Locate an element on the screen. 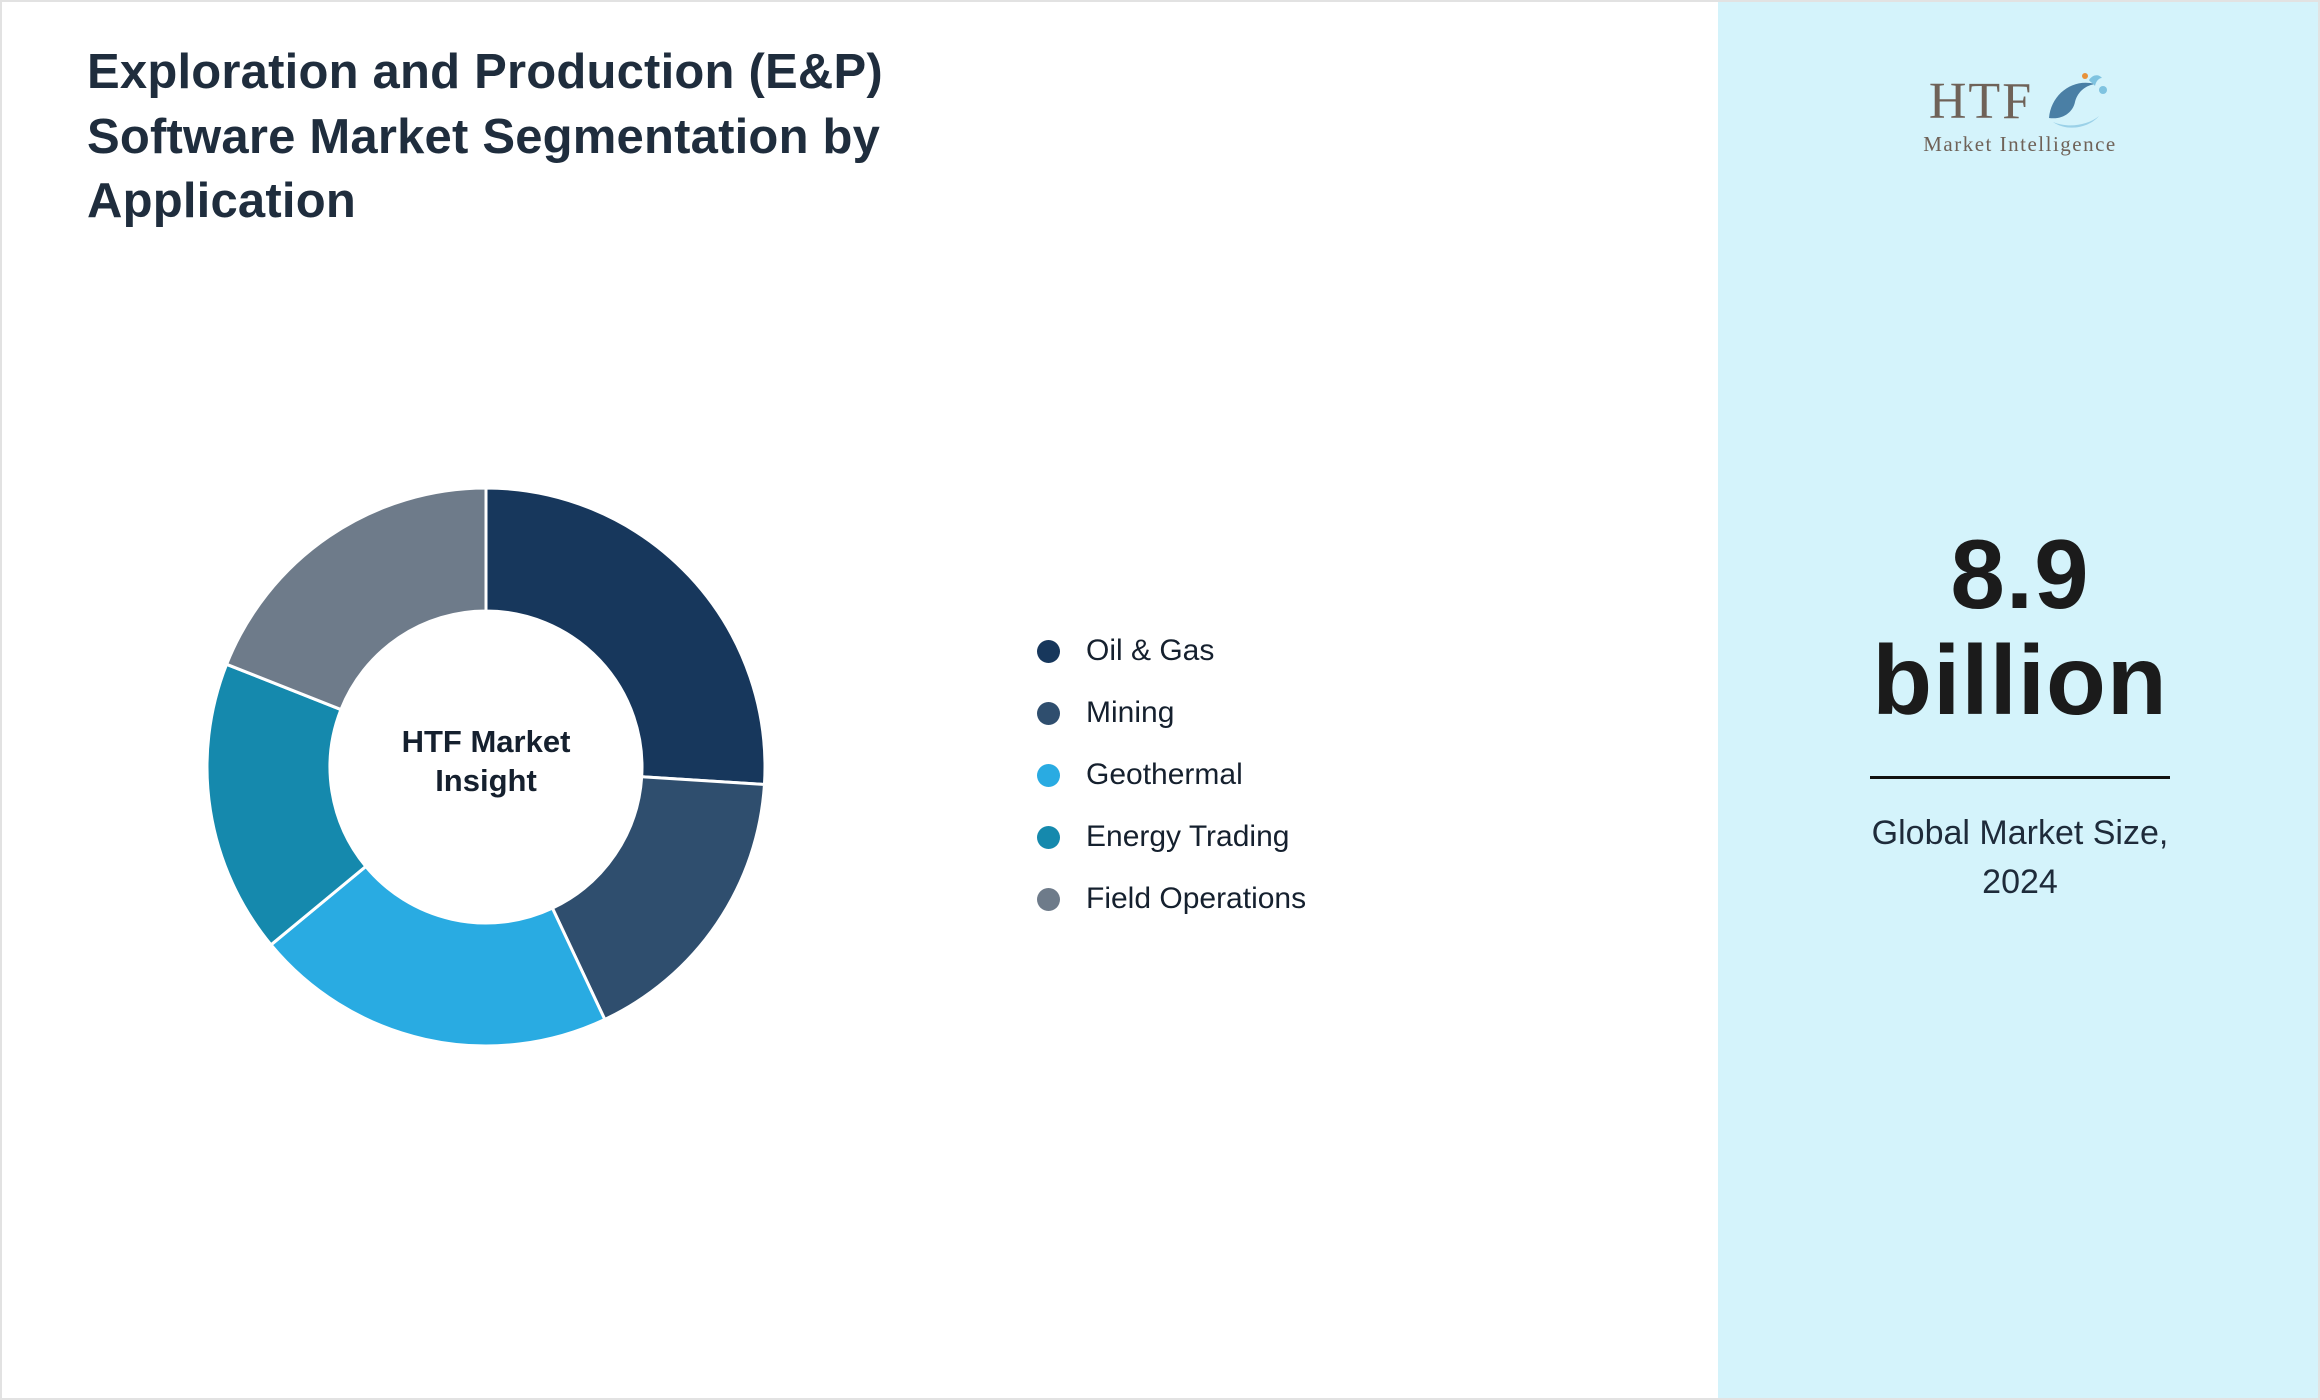  legend-item: Mining is located at coordinates (1171, 713).